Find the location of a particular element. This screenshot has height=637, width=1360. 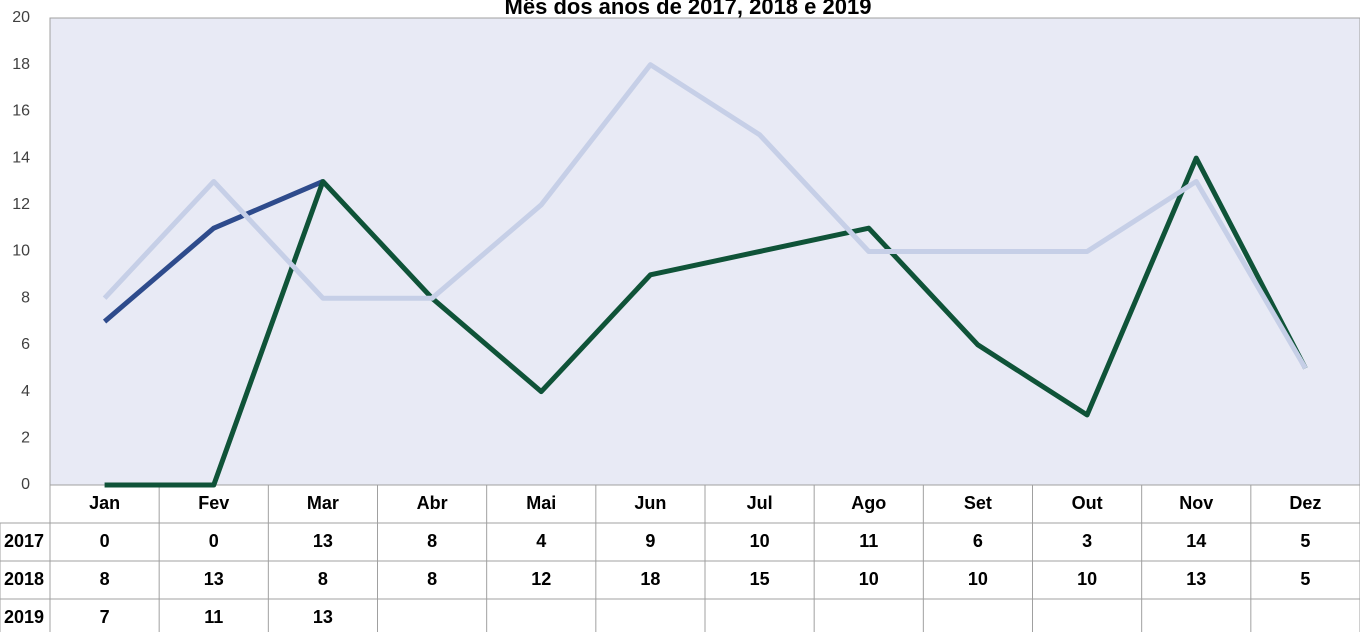

y-tick-label: 14 is located at coordinates (21, 157).